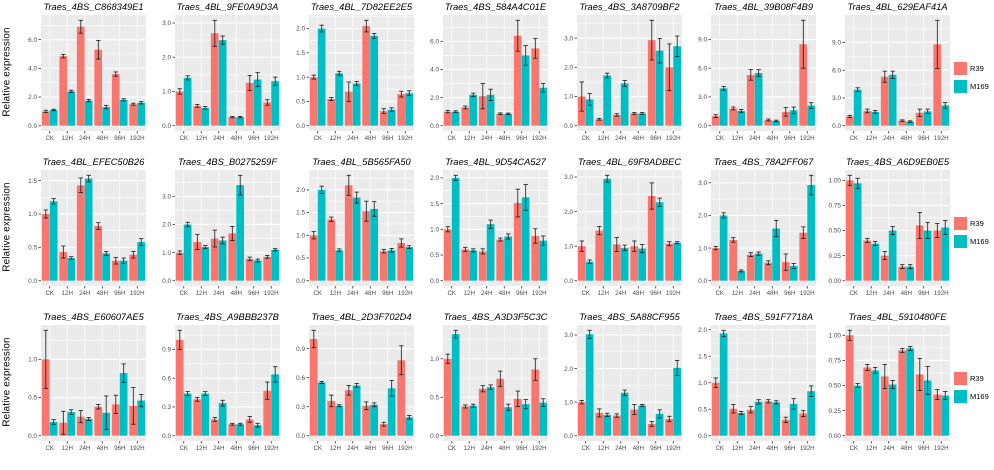  What do you see at coordinates (253, 293) in the screenshot?
I see `x-axis-tick-label: 96H` at bounding box center [253, 293].